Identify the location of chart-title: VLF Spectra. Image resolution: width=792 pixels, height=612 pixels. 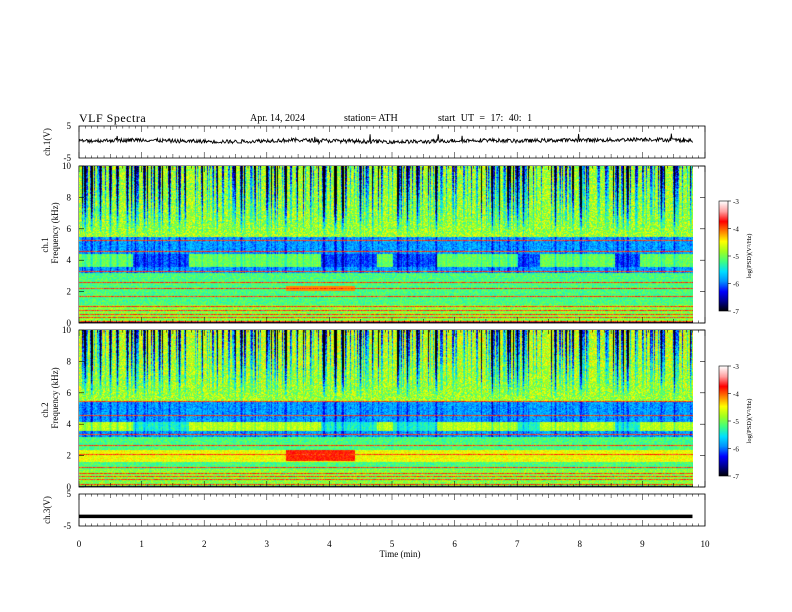
(113, 118).